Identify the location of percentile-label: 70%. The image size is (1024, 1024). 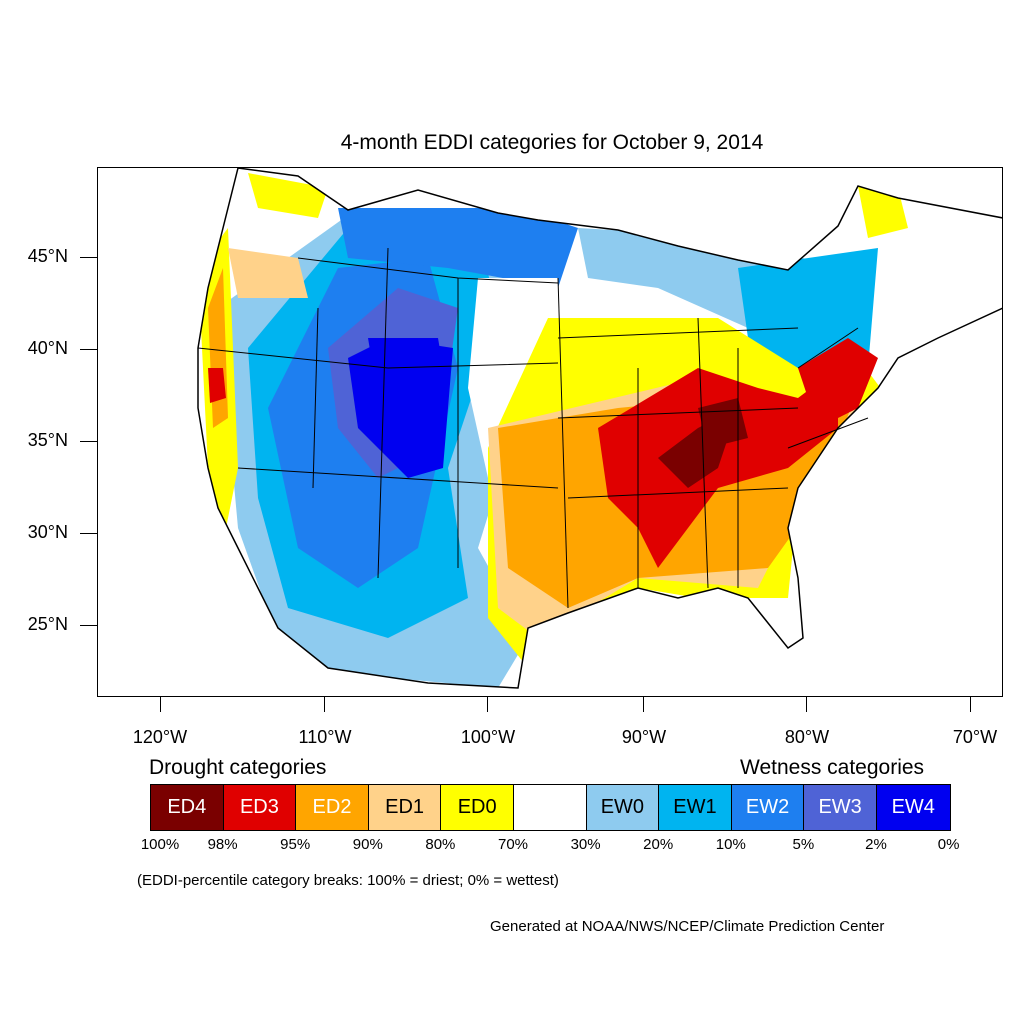
(513, 844).